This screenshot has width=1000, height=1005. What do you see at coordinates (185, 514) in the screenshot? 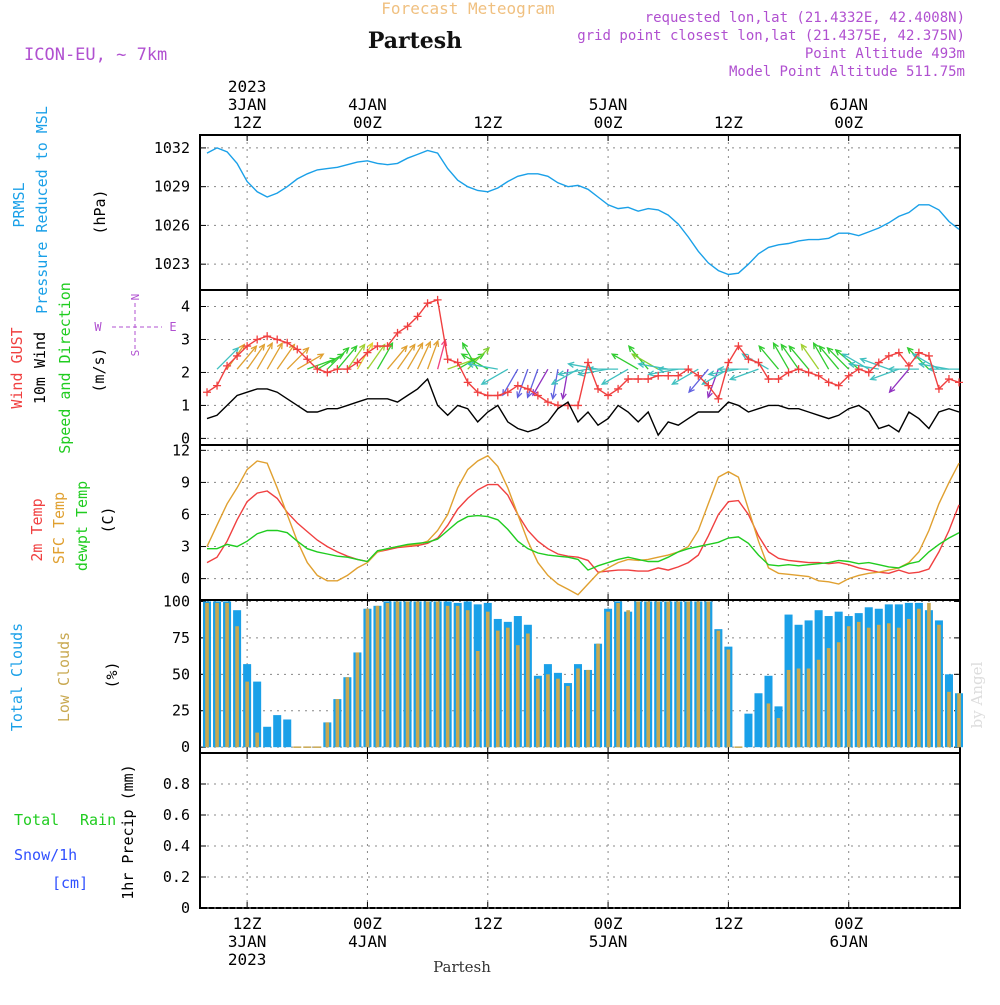
I see `temp-ytick-label: 6` at bounding box center [185, 514].